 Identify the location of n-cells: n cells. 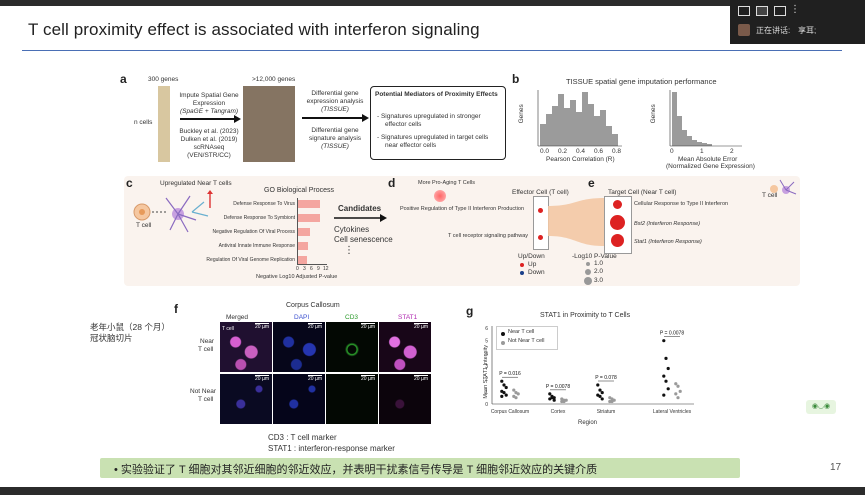
(143, 122).